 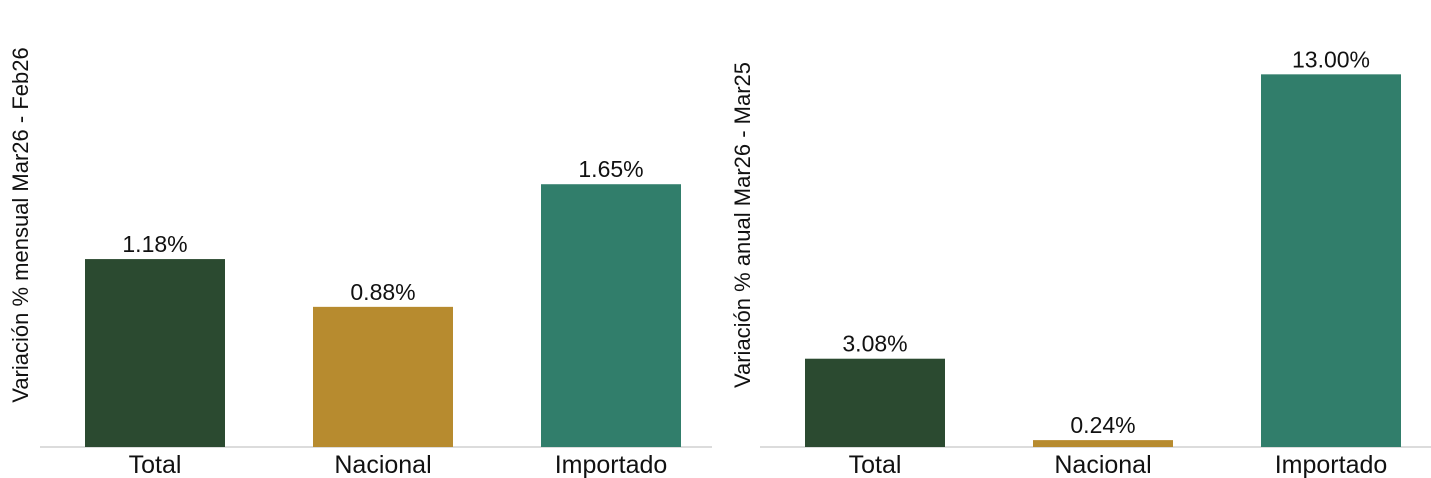 What do you see at coordinates (610, 169) in the screenshot?
I see `data-label-importado: 1.65%` at bounding box center [610, 169].